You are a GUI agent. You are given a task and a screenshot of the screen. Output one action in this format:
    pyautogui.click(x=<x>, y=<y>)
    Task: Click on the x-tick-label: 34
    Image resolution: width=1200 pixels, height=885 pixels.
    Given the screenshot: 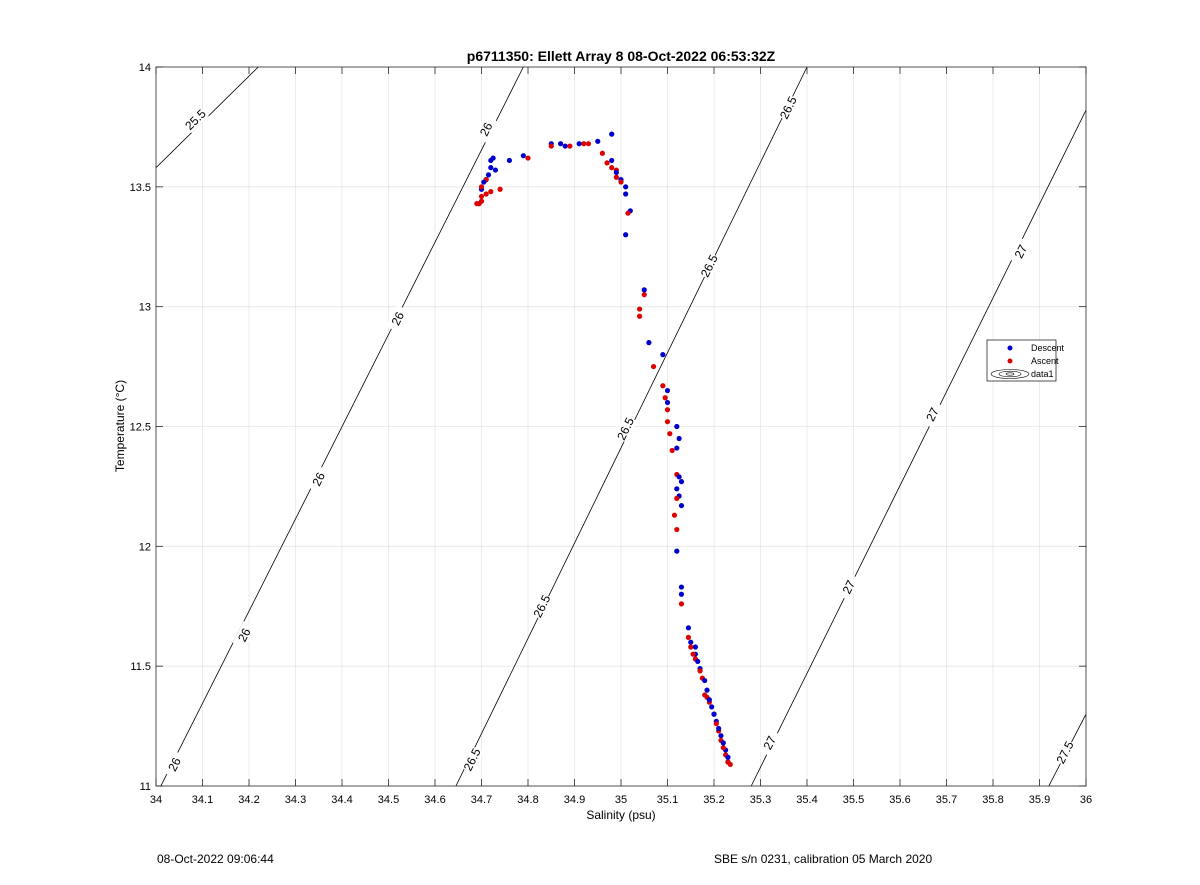 What is the action you would take?
    pyautogui.click(x=156, y=800)
    